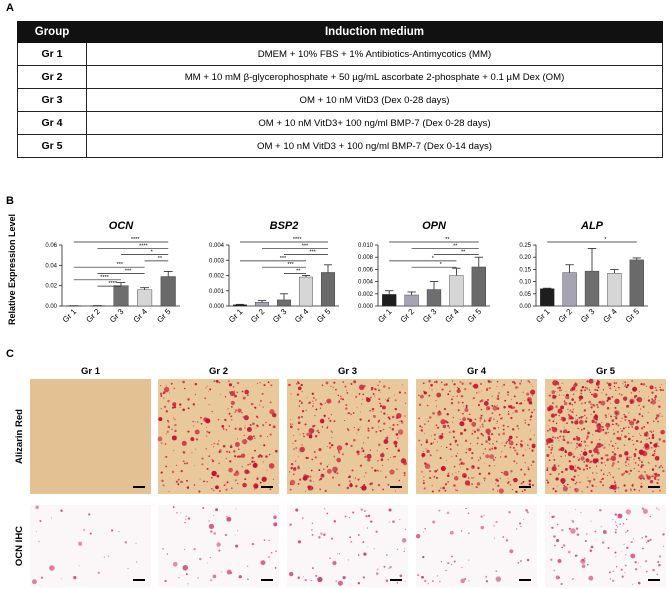  What do you see at coordinates (366, 283) in the screenshot?
I see `y-tick-label: 0.004` at bounding box center [366, 283].